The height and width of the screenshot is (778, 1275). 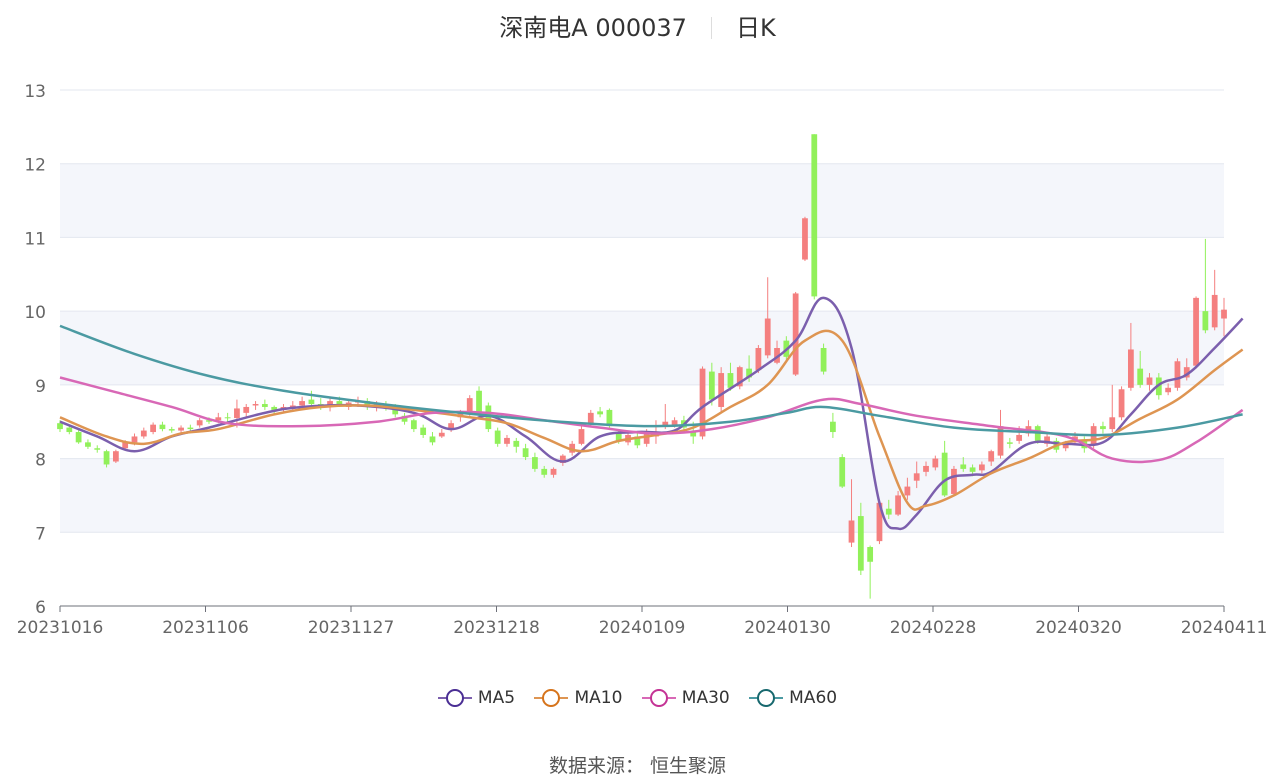 What do you see at coordinates (598, 698) in the screenshot?
I see `legend-ma10-label: MA10` at bounding box center [598, 698].